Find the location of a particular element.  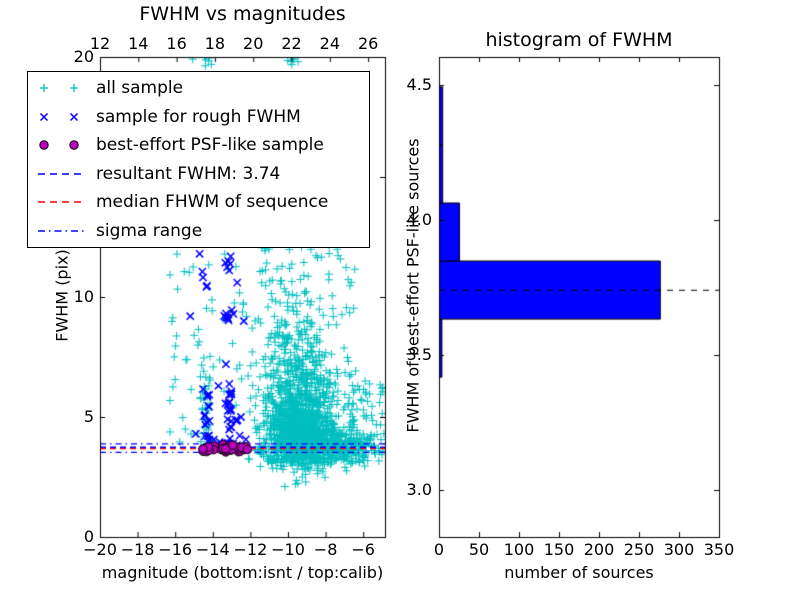

right-plot-title: histogram of FWHM is located at coordinates (579, 40).